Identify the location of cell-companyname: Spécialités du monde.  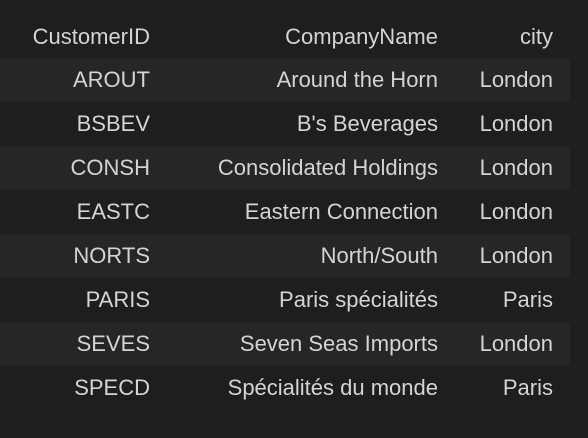
(332, 387).